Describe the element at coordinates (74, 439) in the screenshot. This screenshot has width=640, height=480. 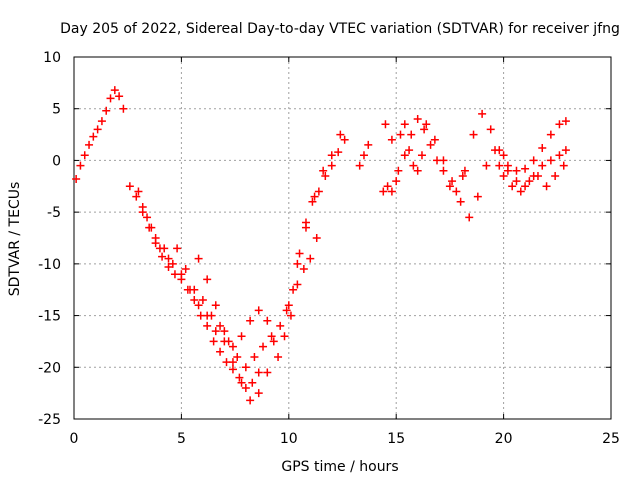
I see `x-tick-label: 0` at that location.